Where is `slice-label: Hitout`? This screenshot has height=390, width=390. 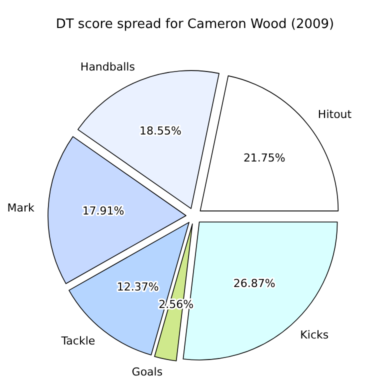
slice-label: Hitout is located at coordinates (335, 115).